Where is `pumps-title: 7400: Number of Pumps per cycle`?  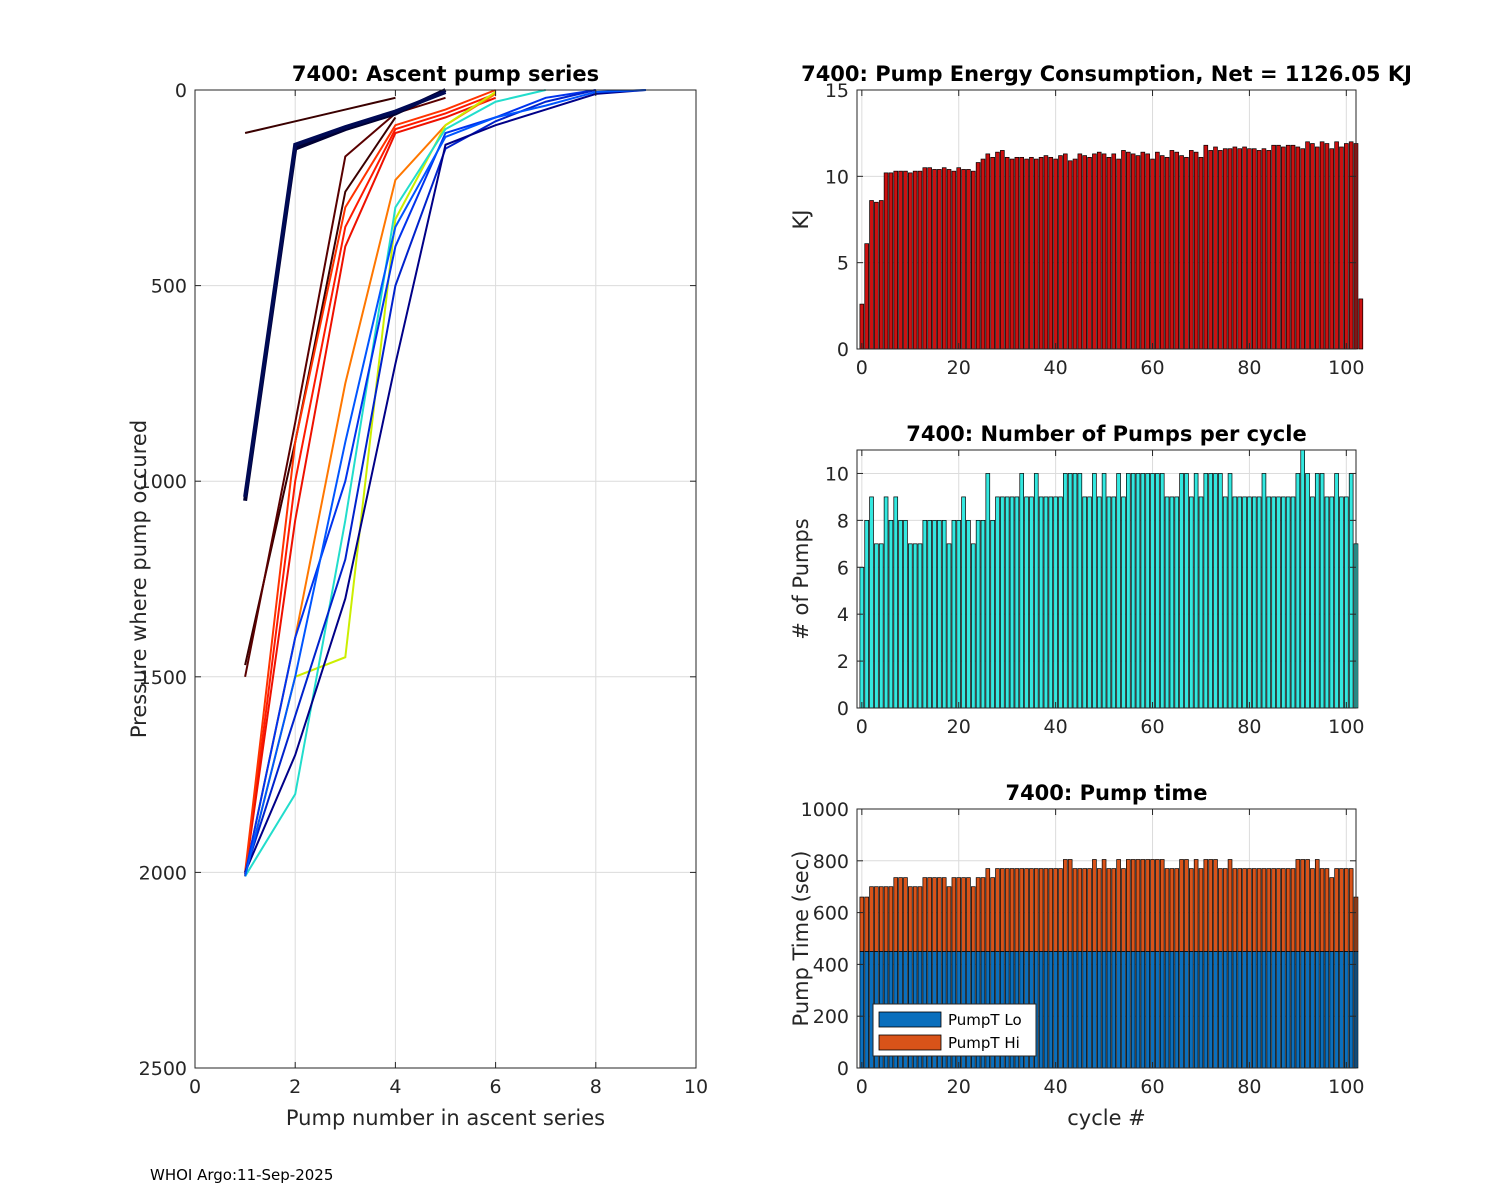 pumps-title: 7400: Number of Pumps per cycle is located at coordinates (1106, 434).